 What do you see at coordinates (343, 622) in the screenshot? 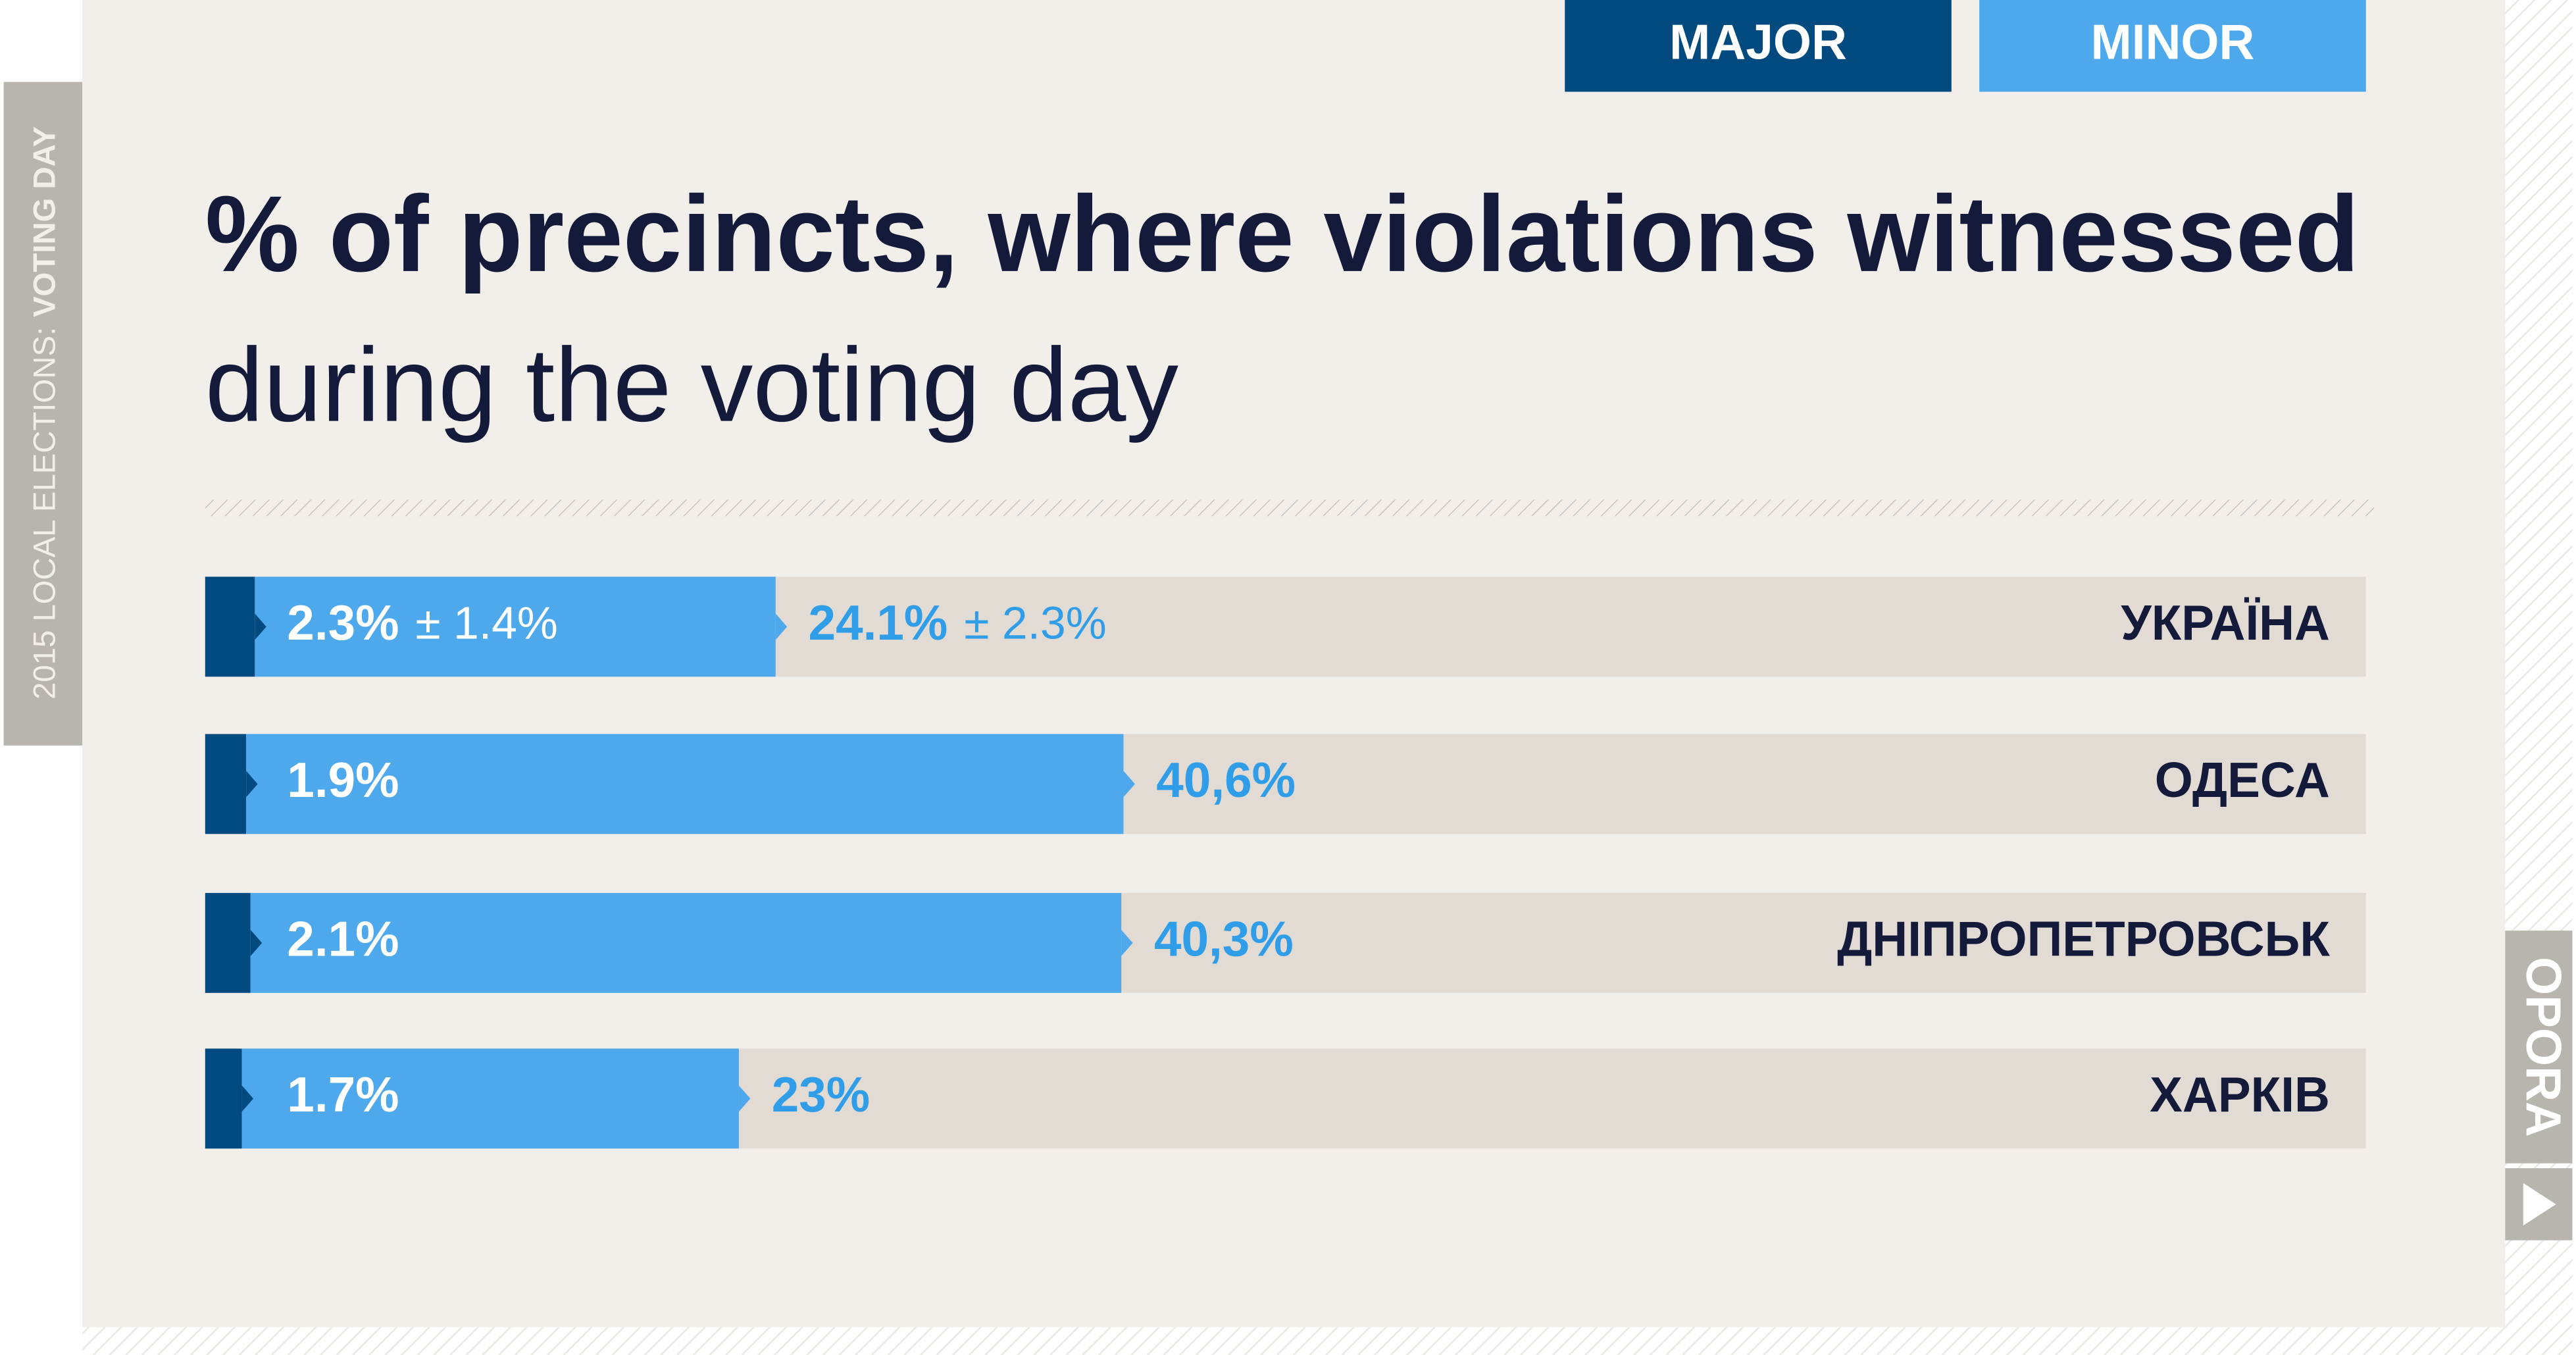
I see `value-label: 2.3%` at bounding box center [343, 622].